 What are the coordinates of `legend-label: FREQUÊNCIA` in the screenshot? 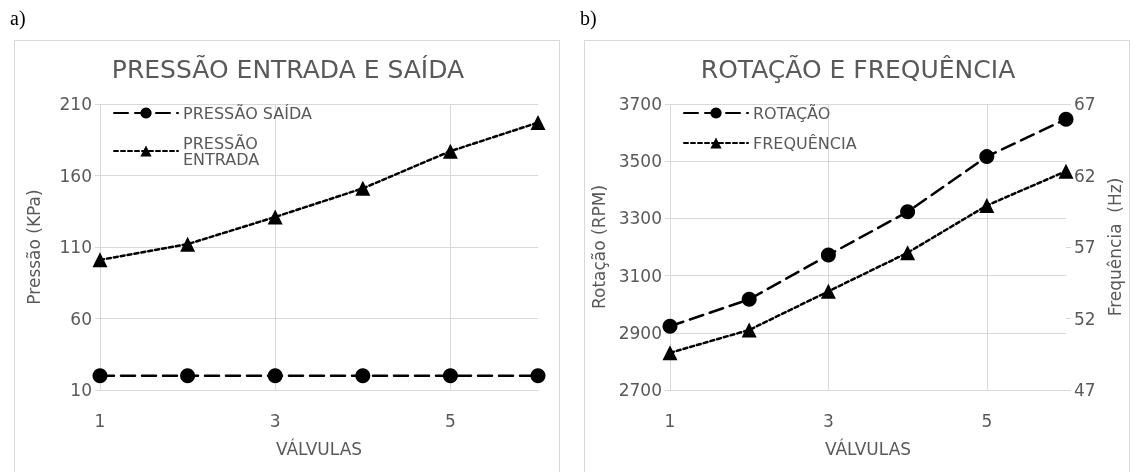 It's located at (805, 143).